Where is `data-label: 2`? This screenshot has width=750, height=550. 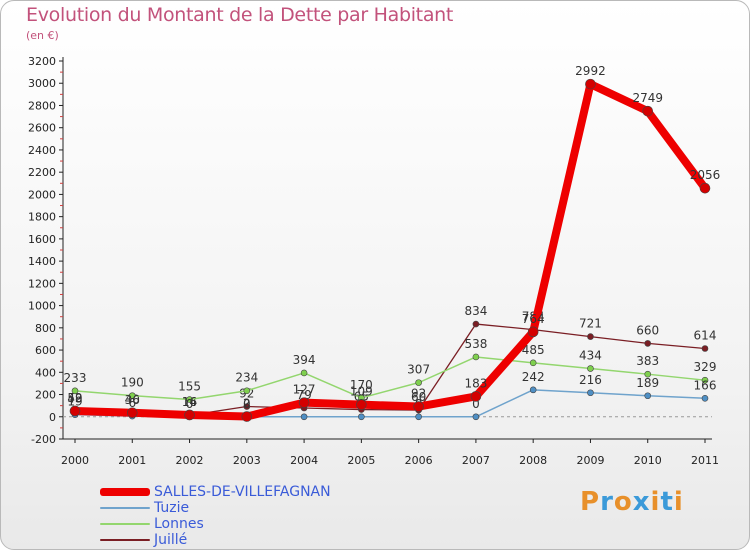 data-label: 2 is located at coordinates (247, 404).